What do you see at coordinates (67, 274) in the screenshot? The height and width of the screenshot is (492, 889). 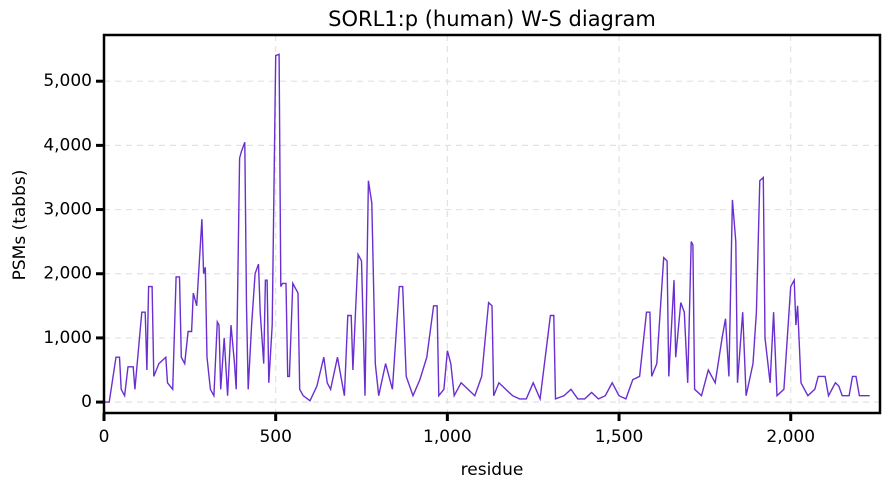 I see `y-tick-label: 2,000` at bounding box center [67, 274].